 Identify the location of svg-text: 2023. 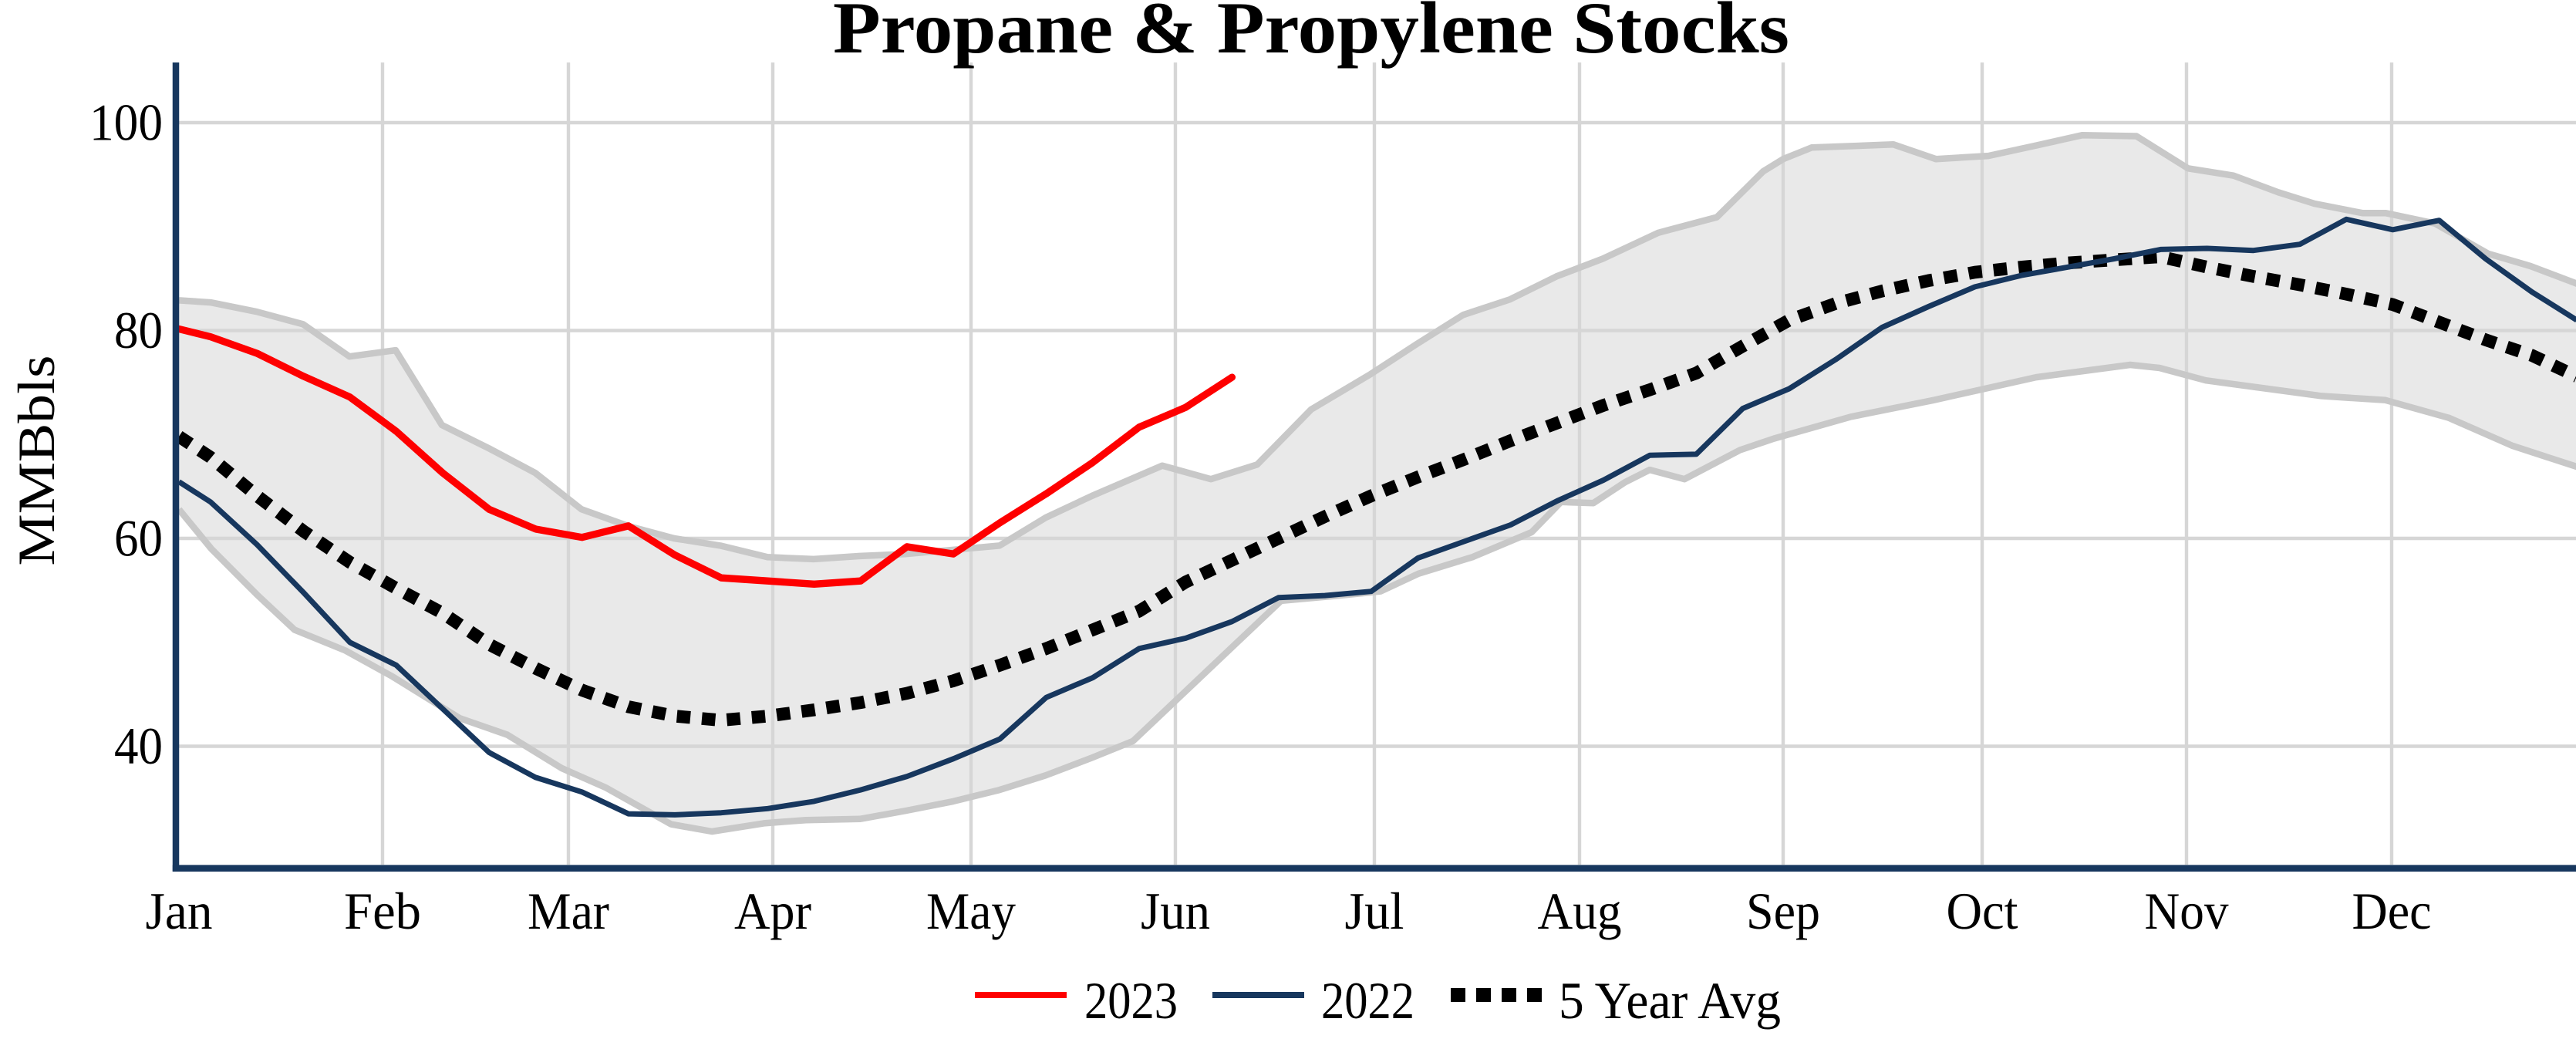
(1131, 1000).